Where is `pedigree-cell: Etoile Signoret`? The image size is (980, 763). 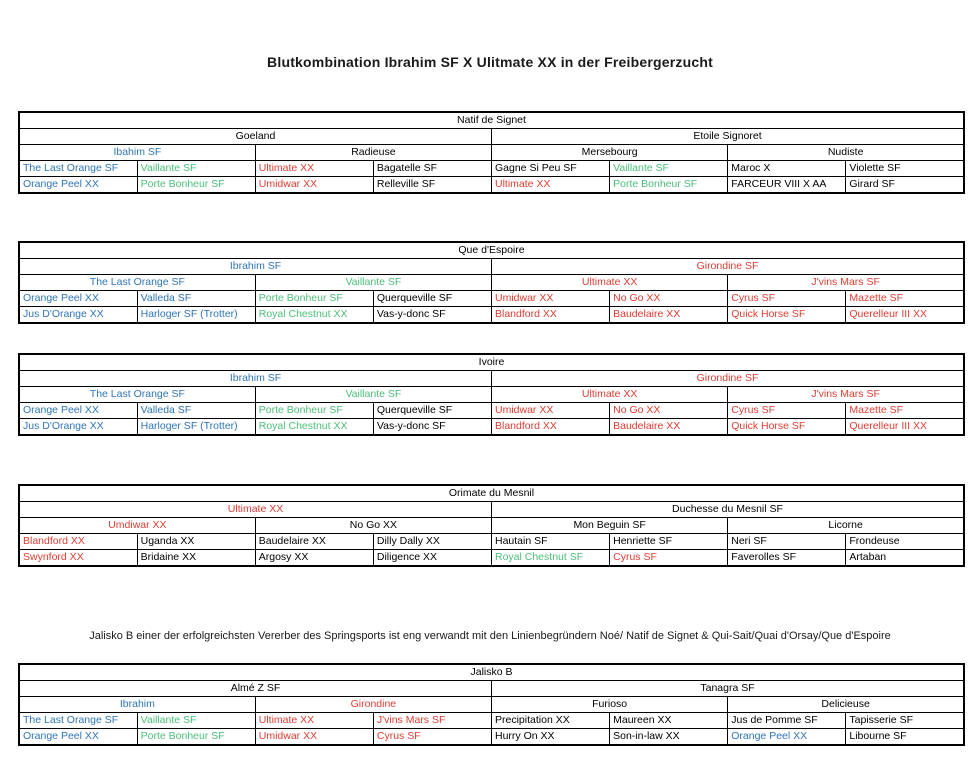 pedigree-cell: Etoile Signoret is located at coordinates (728, 136).